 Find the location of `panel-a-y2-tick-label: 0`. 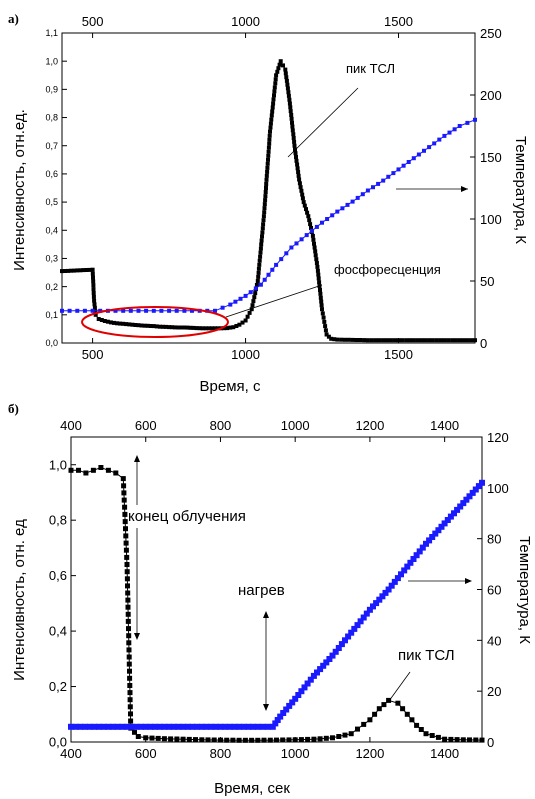

panel-a-y2-tick-label: 0 is located at coordinates (483, 343).